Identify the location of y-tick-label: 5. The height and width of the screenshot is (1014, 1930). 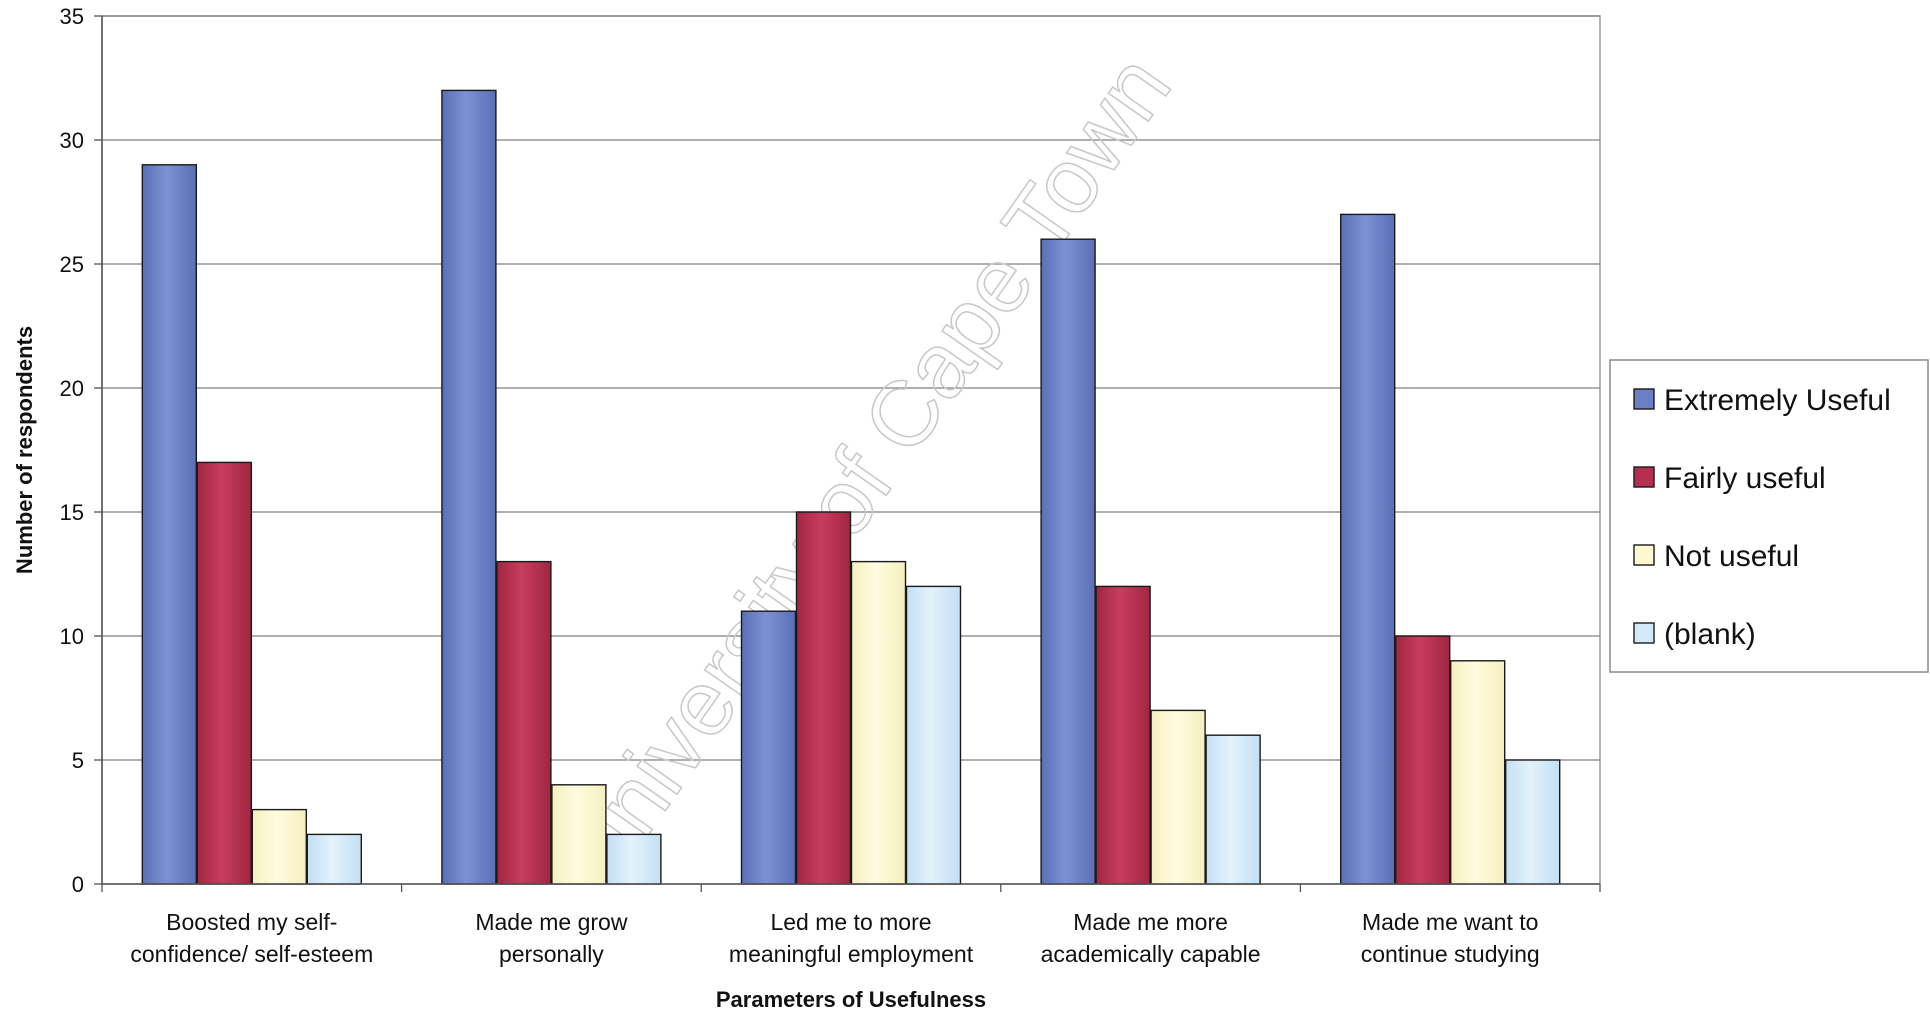
(78, 760).